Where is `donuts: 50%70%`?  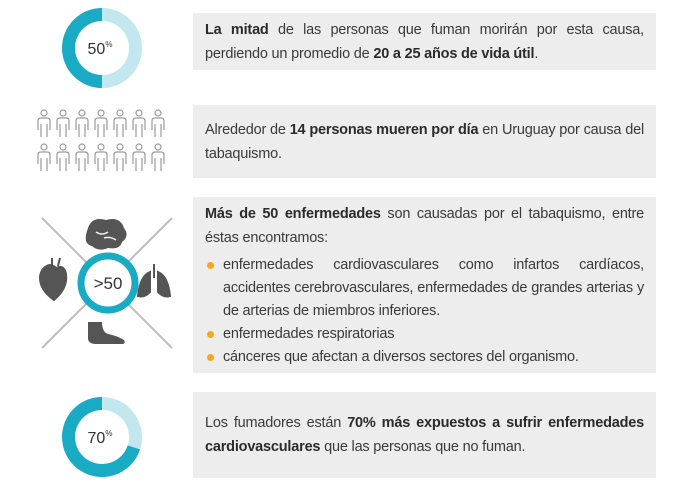
donuts: 50%70% is located at coordinates (101, 243).